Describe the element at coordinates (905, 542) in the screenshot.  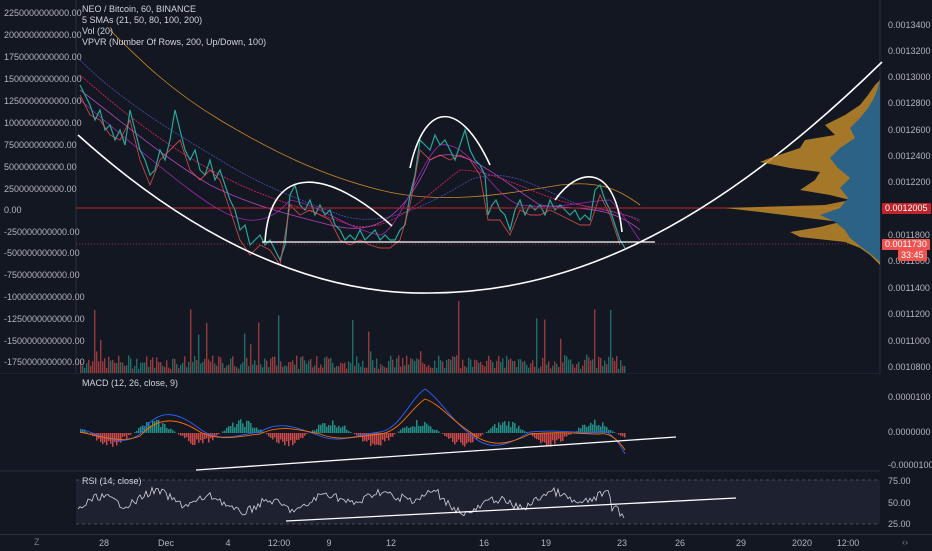
I see `navigation-arrows-icon: ‹›` at that location.